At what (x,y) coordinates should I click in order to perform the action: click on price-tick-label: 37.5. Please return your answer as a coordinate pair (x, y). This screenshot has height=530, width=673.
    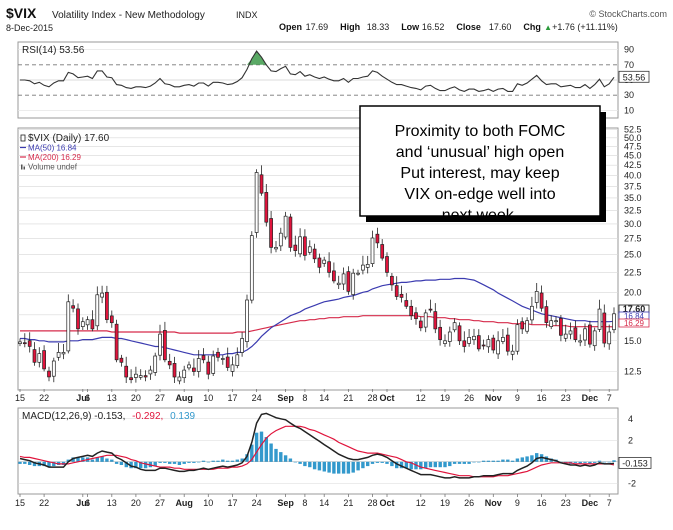
    Looking at the image, I should click on (633, 186).